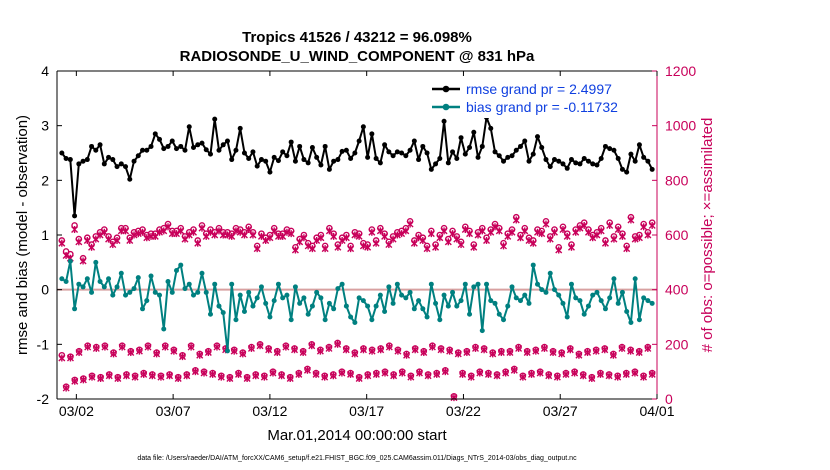 The width and height of the screenshot is (830, 470). What do you see at coordinates (45, 180) in the screenshot?
I see `left-tick-label: 2` at bounding box center [45, 180].